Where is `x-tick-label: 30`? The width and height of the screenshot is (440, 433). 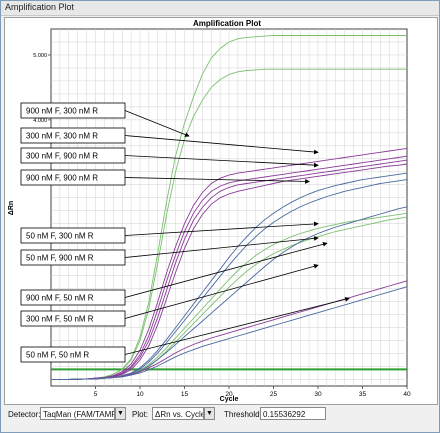
x-tick-label: 30 is located at coordinates (318, 394).